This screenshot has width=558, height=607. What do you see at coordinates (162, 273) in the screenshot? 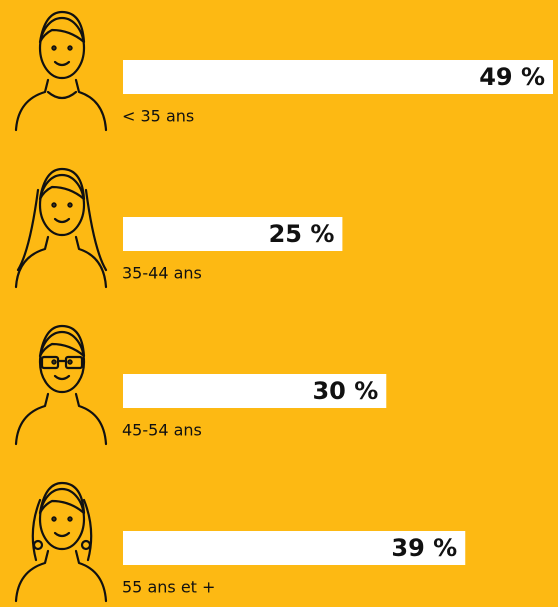
I see `category-label: 35-44 ans` at bounding box center [162, 273].